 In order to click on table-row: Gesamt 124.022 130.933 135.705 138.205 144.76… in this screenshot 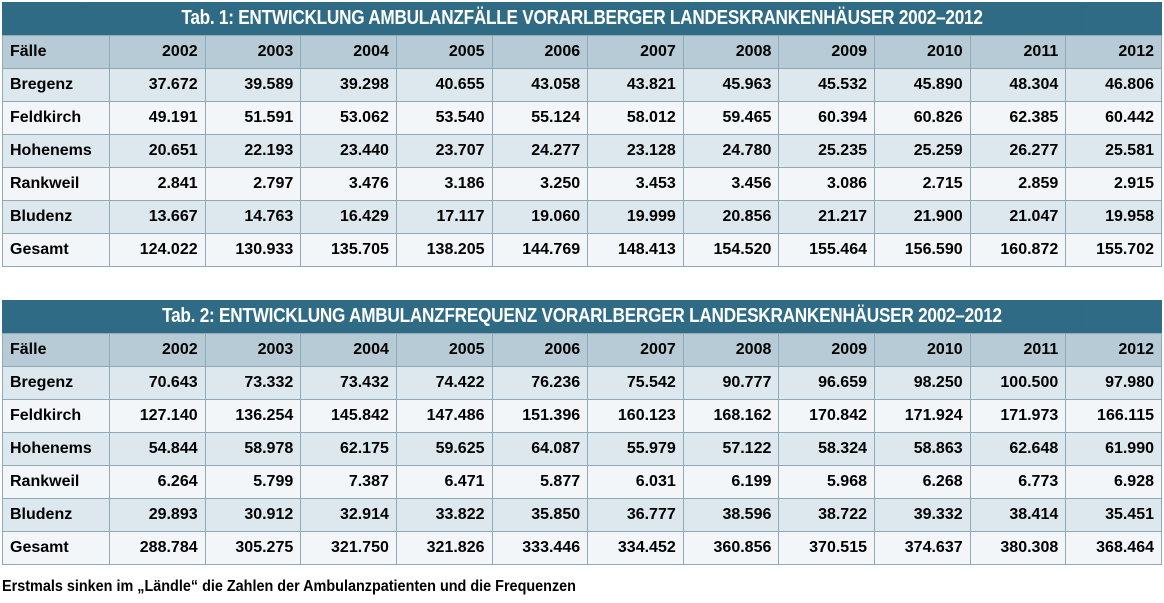, I will do `click(582, 250)`.